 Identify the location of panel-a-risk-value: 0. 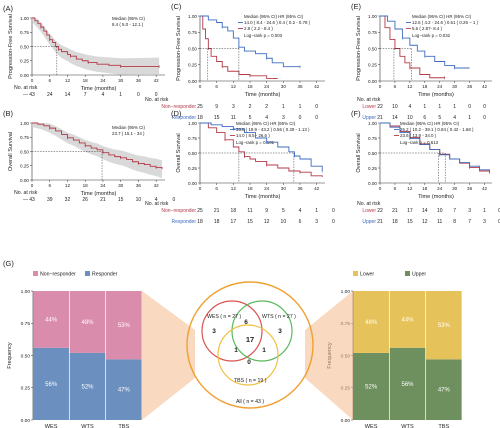
(156, 95).